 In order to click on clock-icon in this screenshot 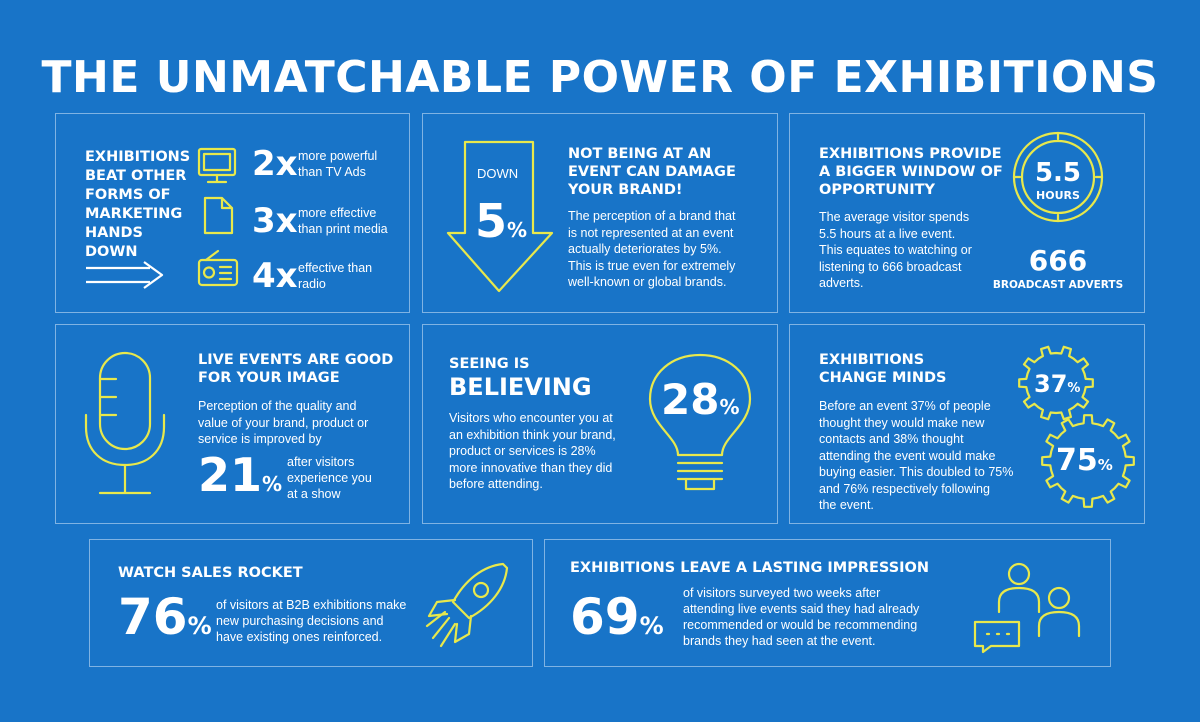, I will do `click(1058, 177)`.